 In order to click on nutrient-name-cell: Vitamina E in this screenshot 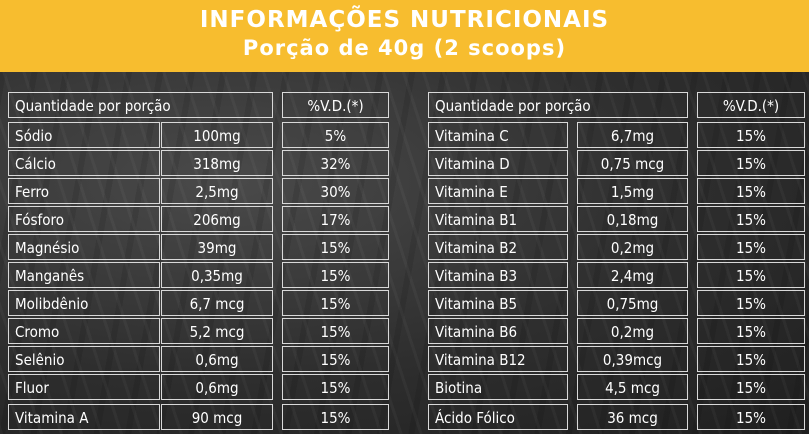, I will do `click(498, 191)`.